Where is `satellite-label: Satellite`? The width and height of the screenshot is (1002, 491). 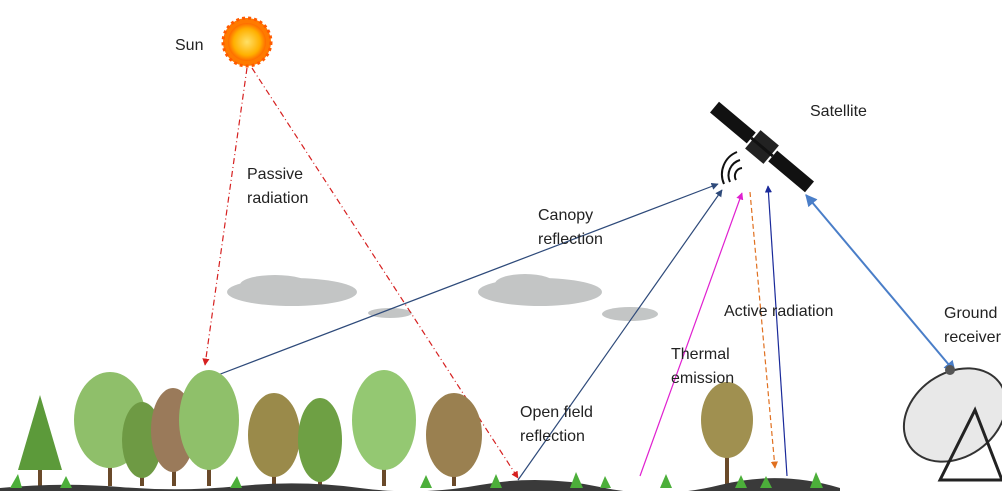 satellite-label: Satellite is located at coordinates (838, 111).